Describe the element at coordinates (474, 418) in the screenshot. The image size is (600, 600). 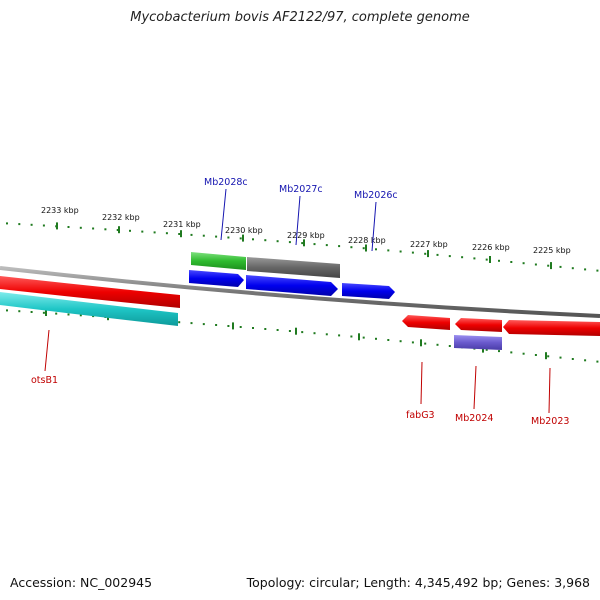
I see `gene-label-Mb2024: Mb2024` at that location.